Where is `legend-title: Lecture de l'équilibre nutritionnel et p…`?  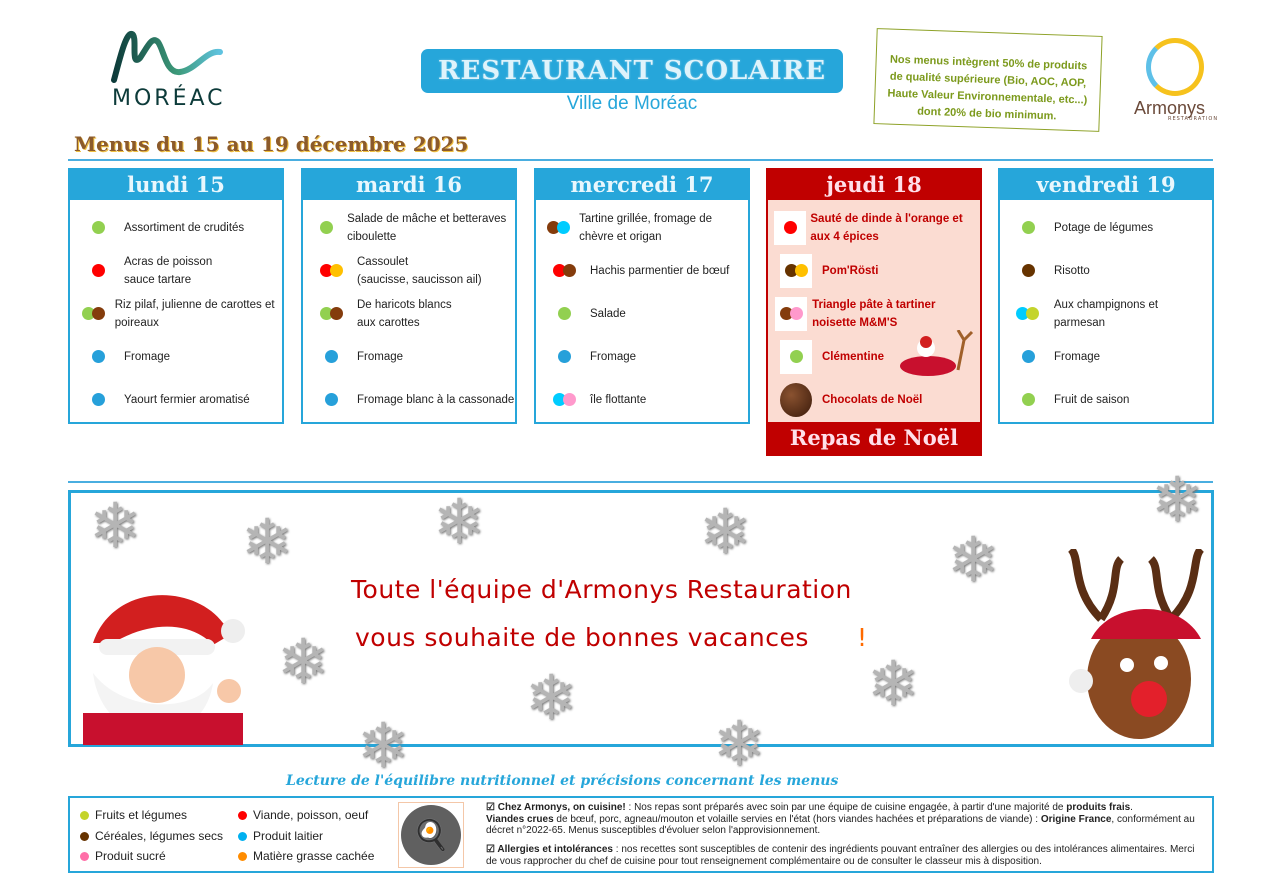
legend-title: Lecture de l'équilibre nutritionnel et p… is located at coordinates (562, 781).